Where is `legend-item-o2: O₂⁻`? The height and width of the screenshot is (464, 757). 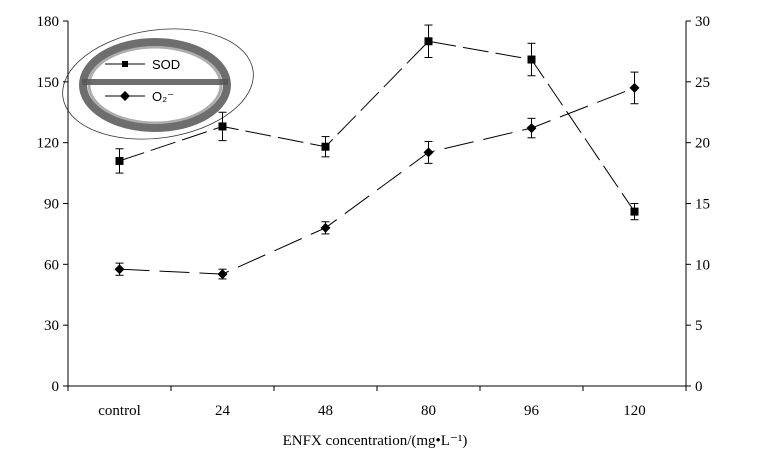
legend-item-o2: O₂⁻ is located at coordinates (139, 96).